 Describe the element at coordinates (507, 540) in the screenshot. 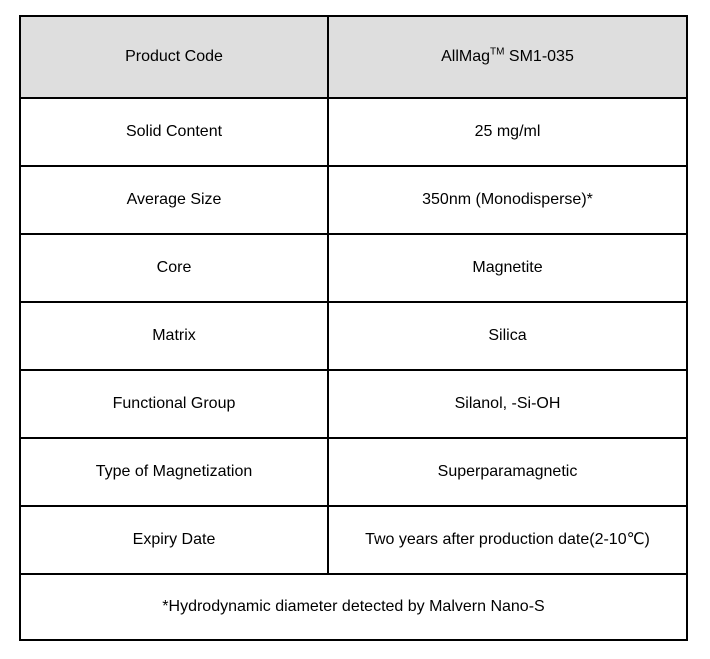

I see `spec-value-expiry-date: Two years after production date(2-10℃)` at that location.